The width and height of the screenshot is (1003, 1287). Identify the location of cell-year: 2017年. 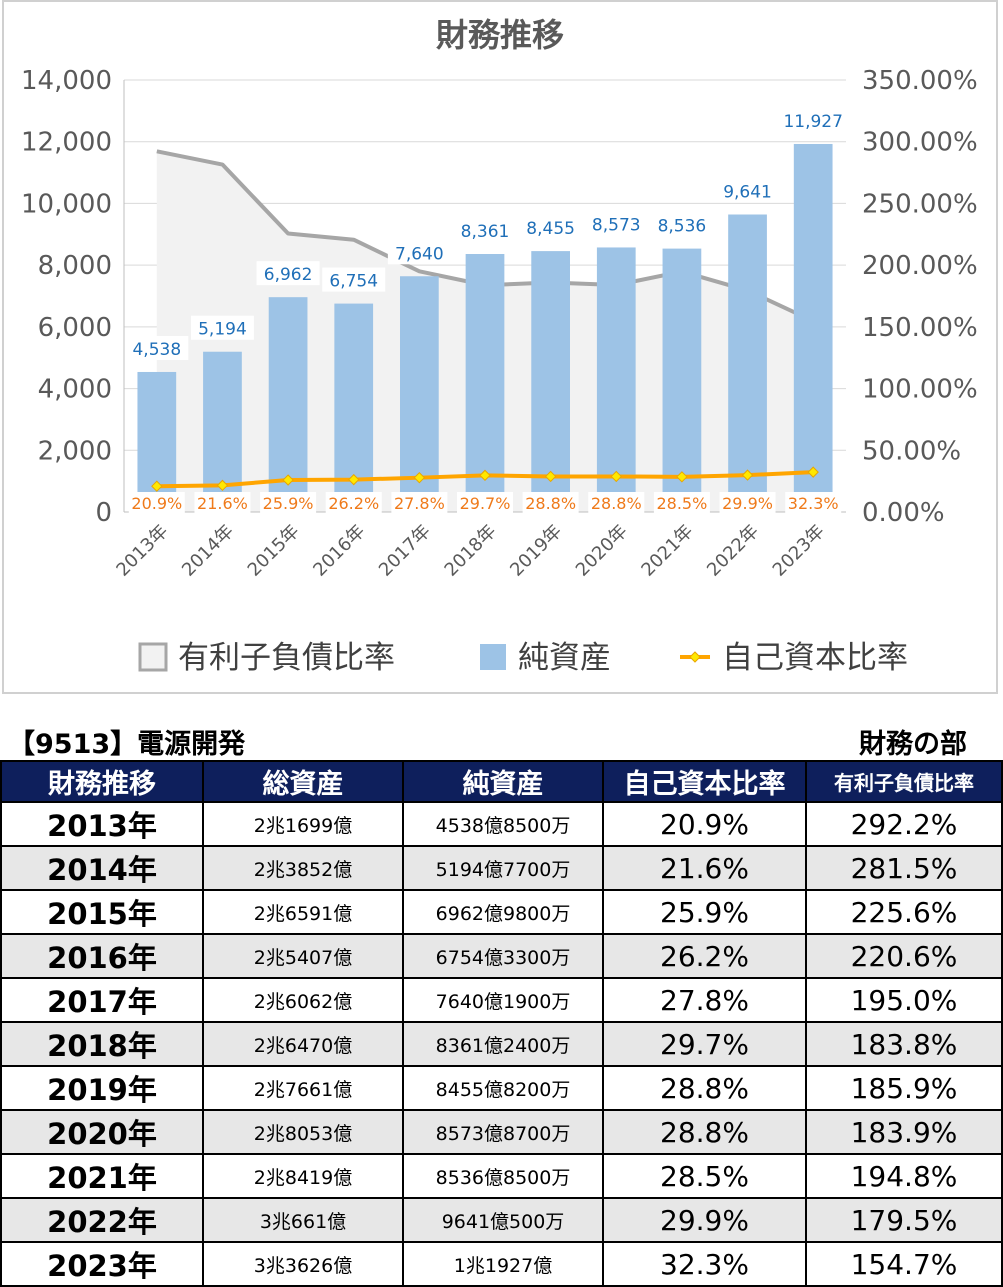
(102, 1000).